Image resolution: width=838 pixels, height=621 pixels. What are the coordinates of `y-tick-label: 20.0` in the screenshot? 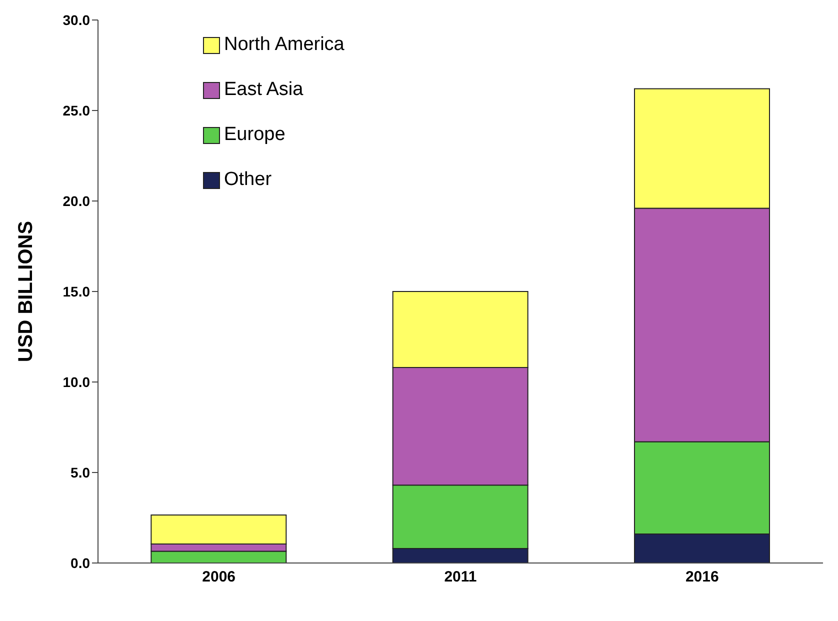 It's located at (76, 200).